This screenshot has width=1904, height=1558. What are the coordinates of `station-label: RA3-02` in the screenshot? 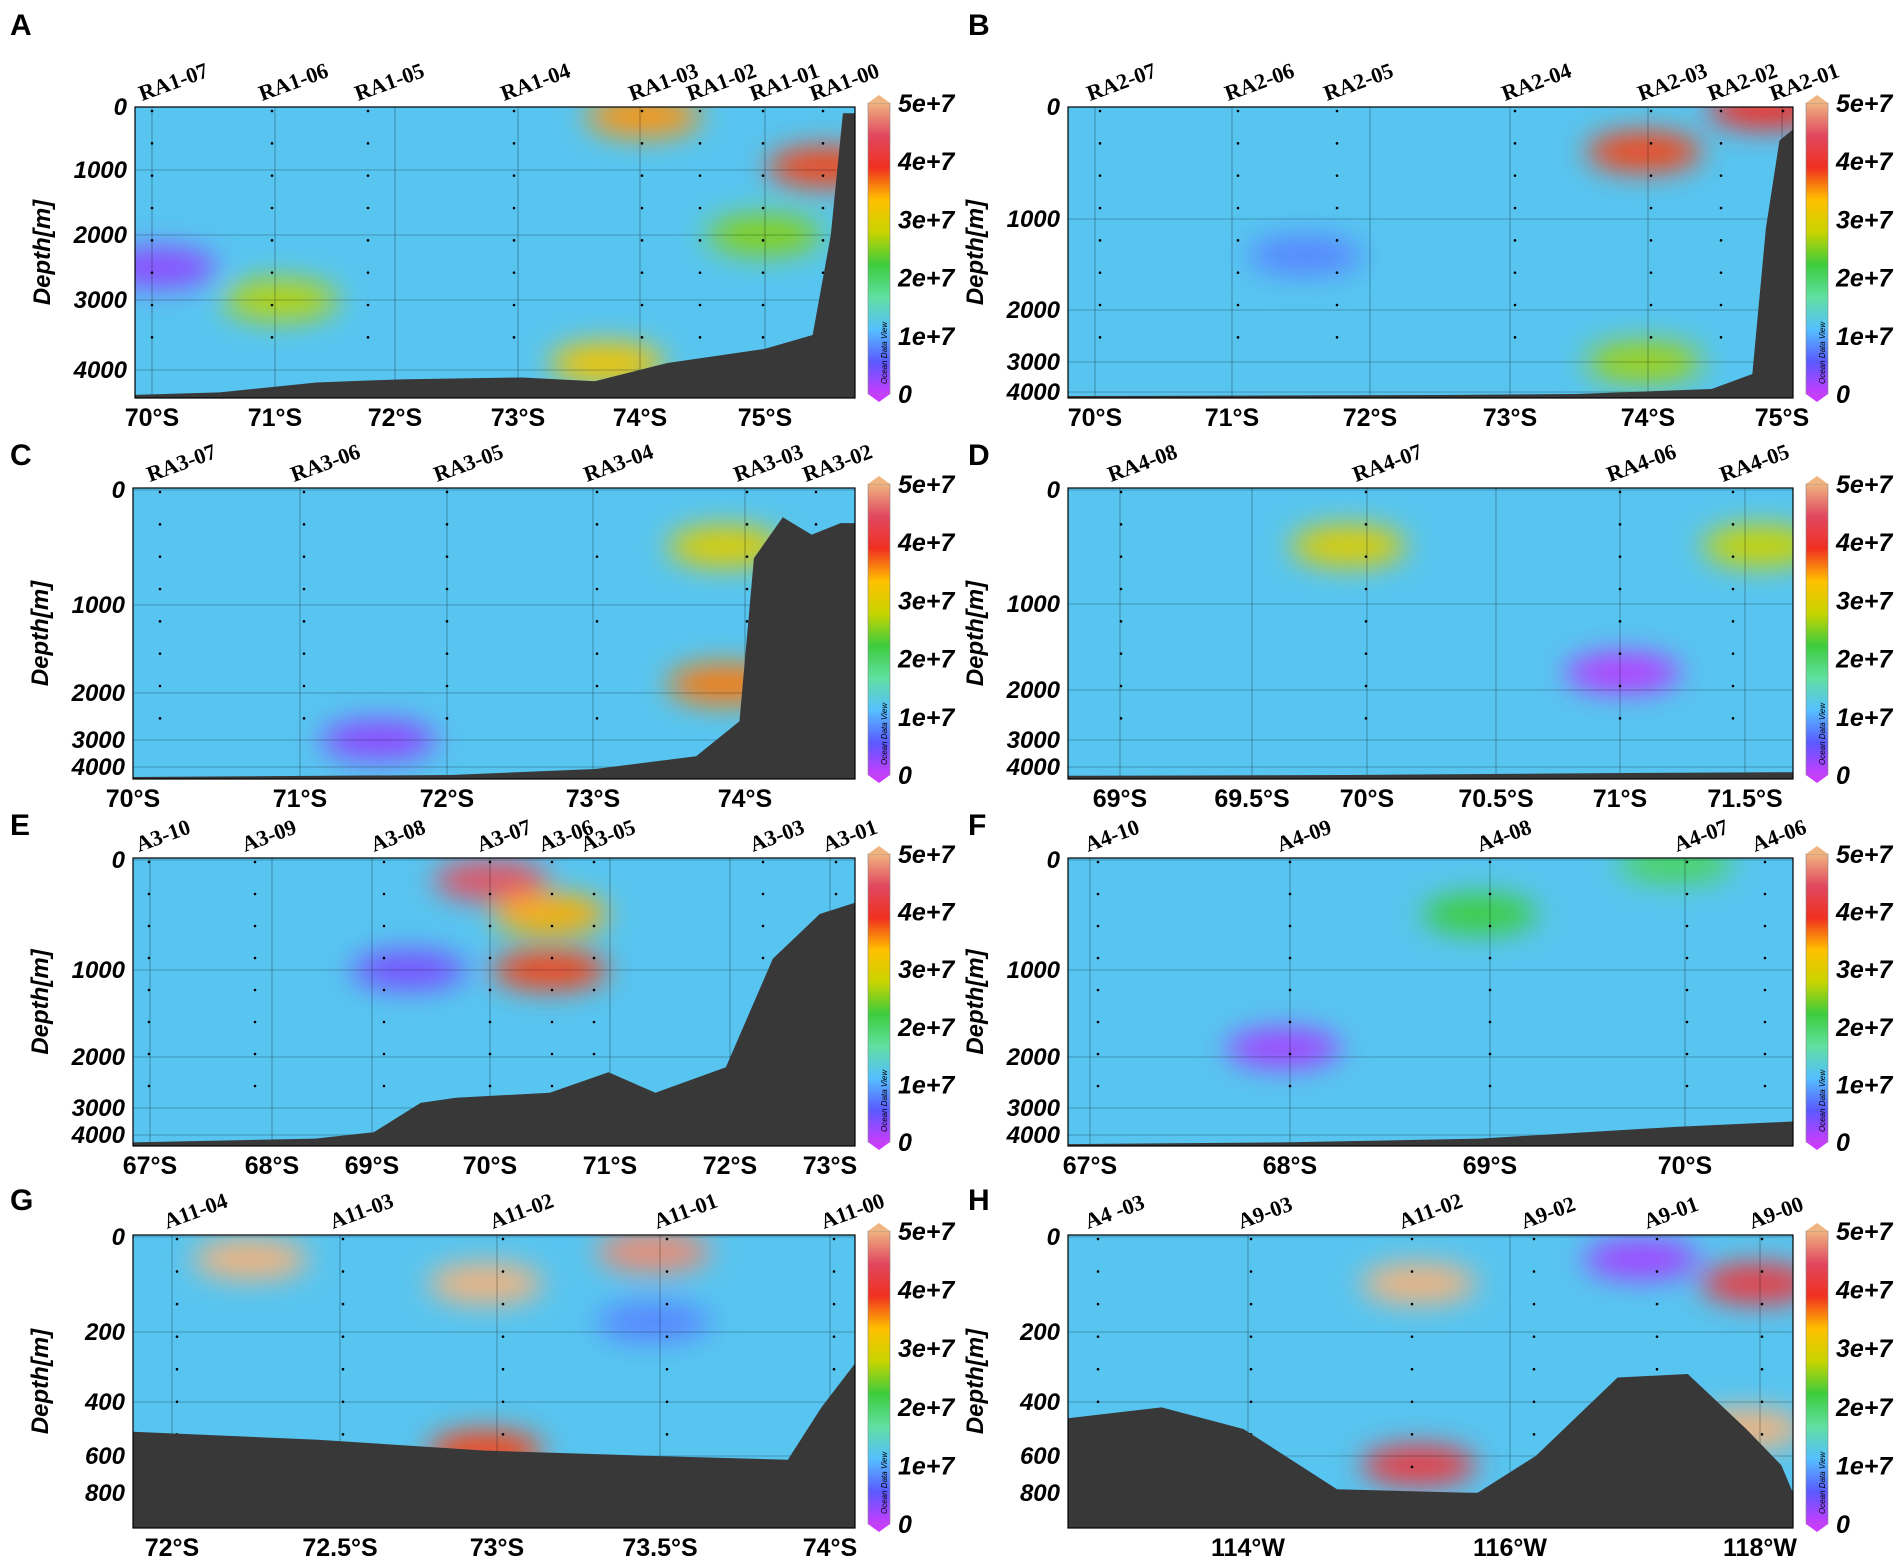 It's located at (837, 463).